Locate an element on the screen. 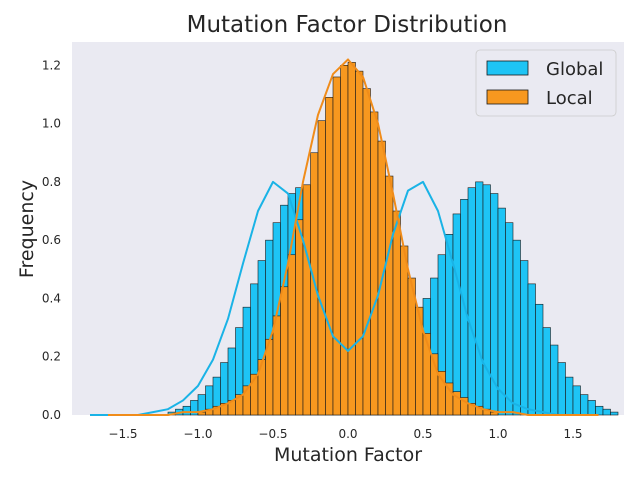 The height and width of the screenshot is (480, 640). y-tick-label: 0.2 is located at coordinates (51, 357).